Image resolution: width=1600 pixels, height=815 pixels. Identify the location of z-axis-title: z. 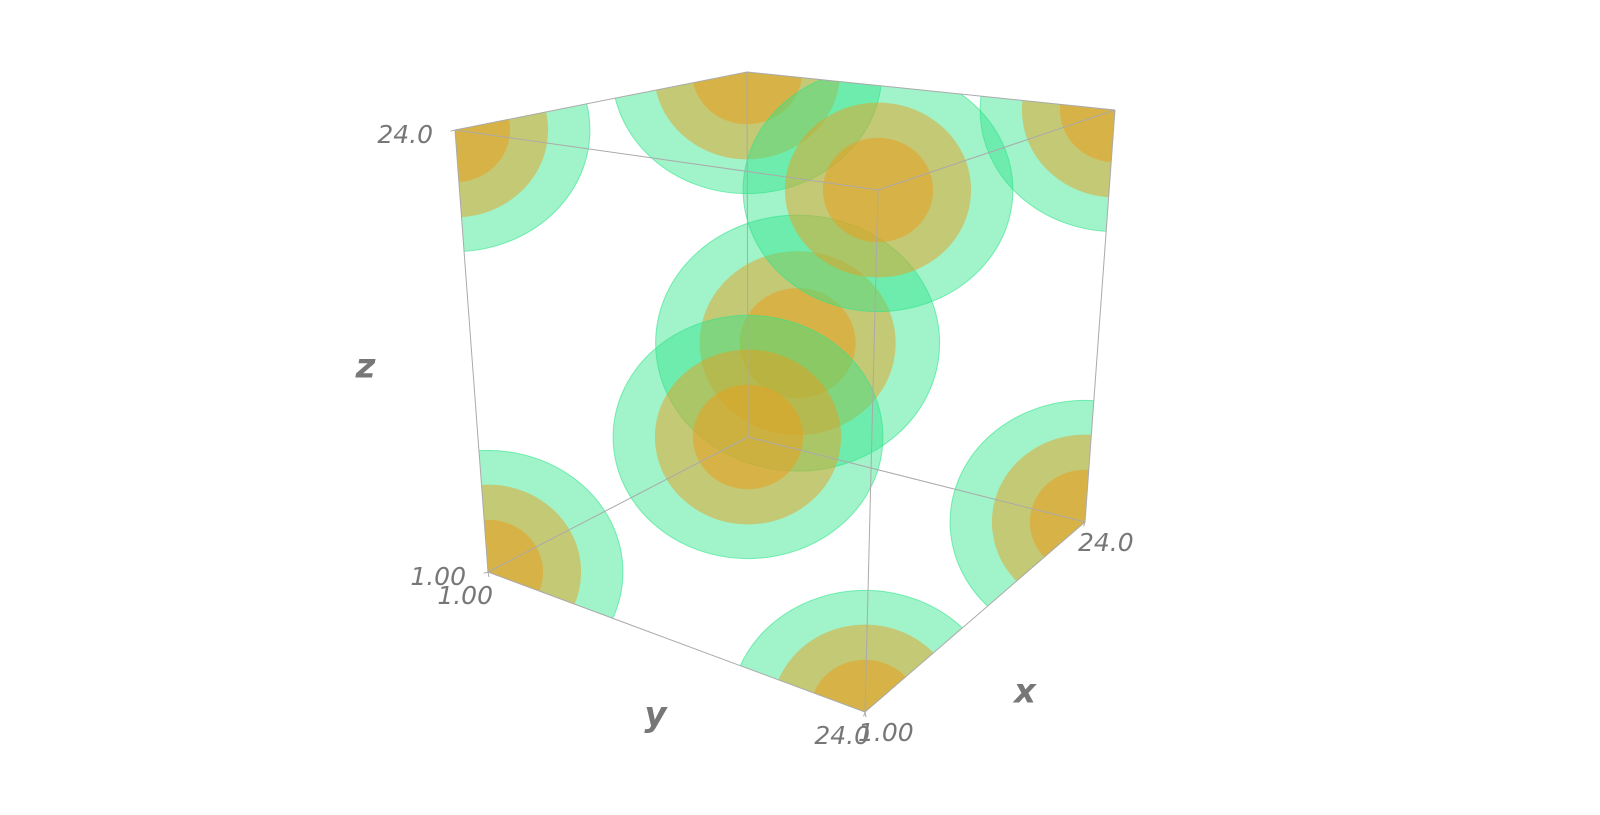
(365, 367).